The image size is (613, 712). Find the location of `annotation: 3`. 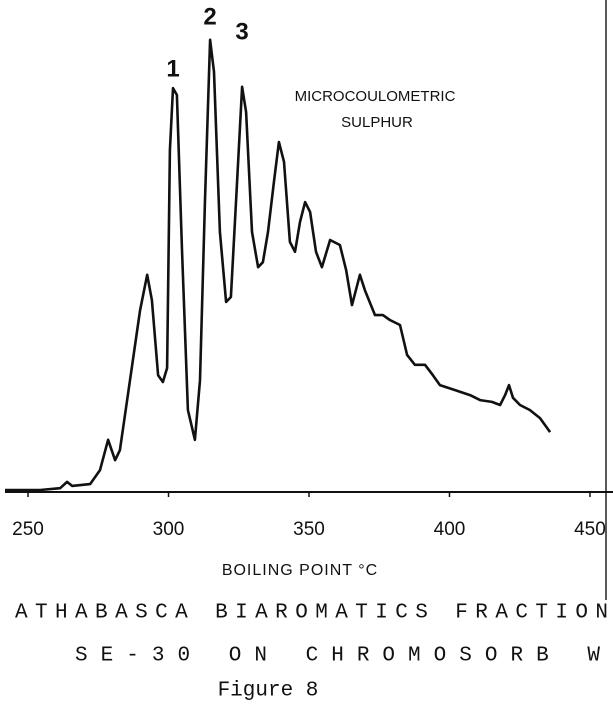

annotation: 3 is located at coordinates (241, 31).